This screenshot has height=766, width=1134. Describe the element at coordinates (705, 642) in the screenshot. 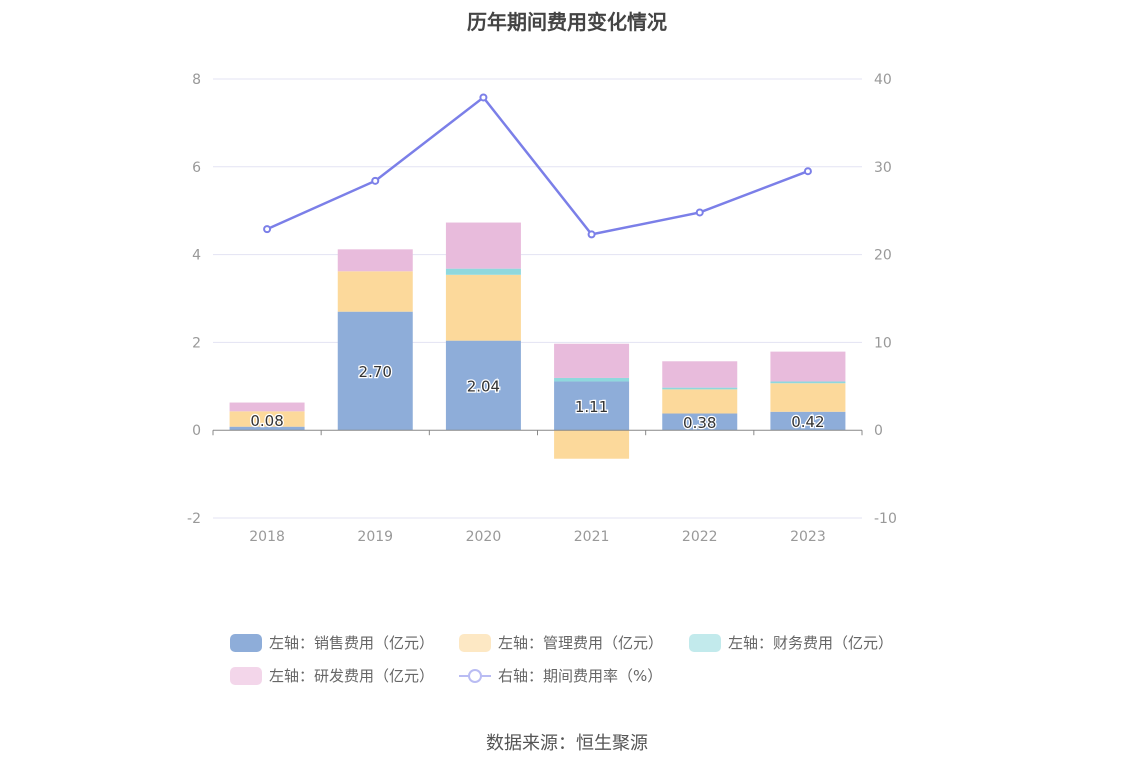

I see `legend-swatch-finance` at that location.